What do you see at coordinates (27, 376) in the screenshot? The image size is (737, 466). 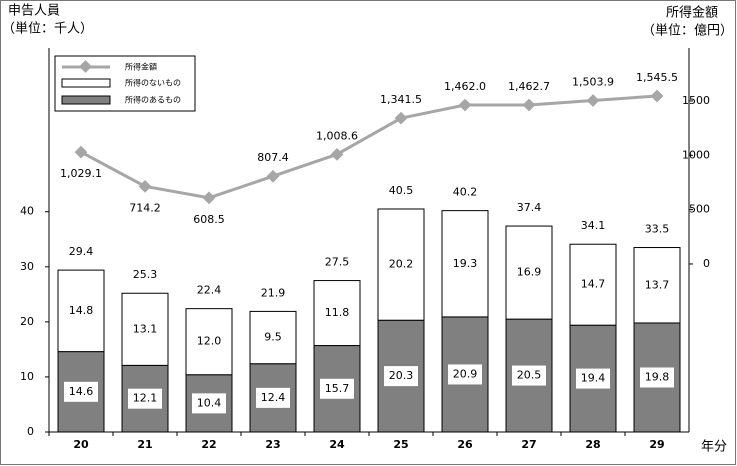 I see `y-tick-label: 10` at bounding box center [27, 376].